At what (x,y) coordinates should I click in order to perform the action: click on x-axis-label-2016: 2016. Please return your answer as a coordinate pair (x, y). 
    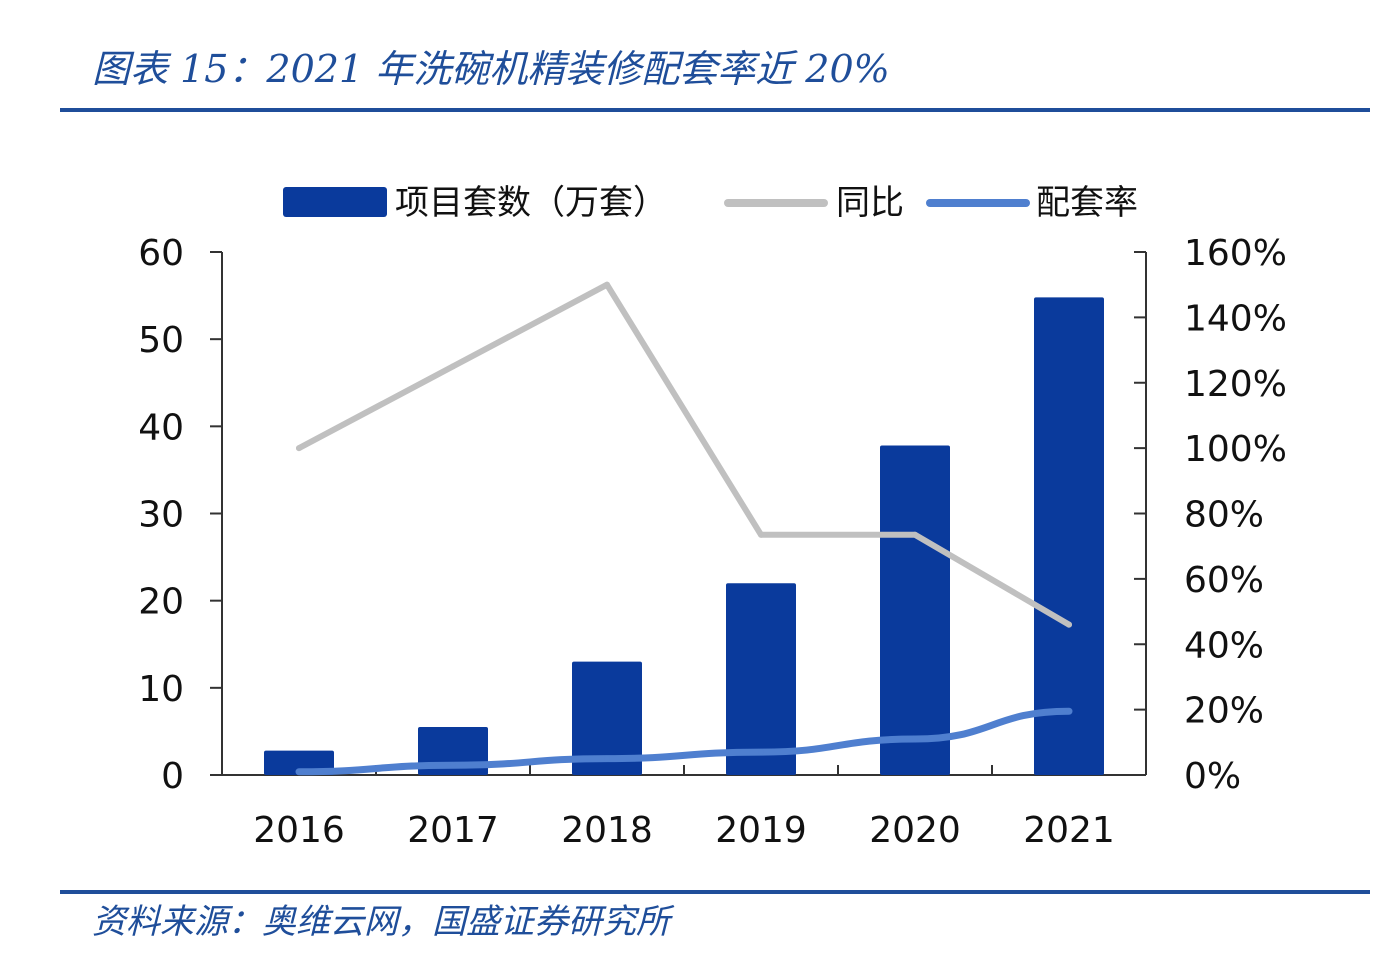
    Looking at the image, I should click on (299, 830).